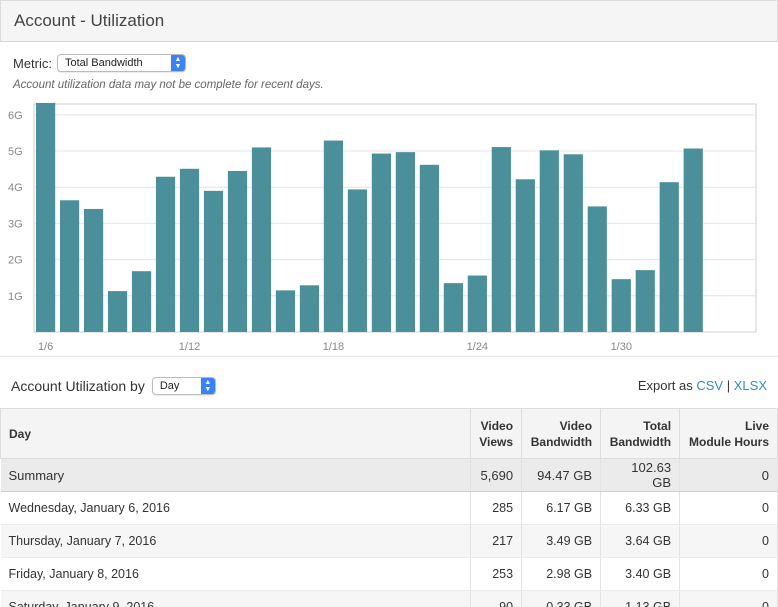 The image size is (778, 607). I want to click on summary-row: Summary 5,690 94.47 GB 102.63 GB 0, so click(389, 475).